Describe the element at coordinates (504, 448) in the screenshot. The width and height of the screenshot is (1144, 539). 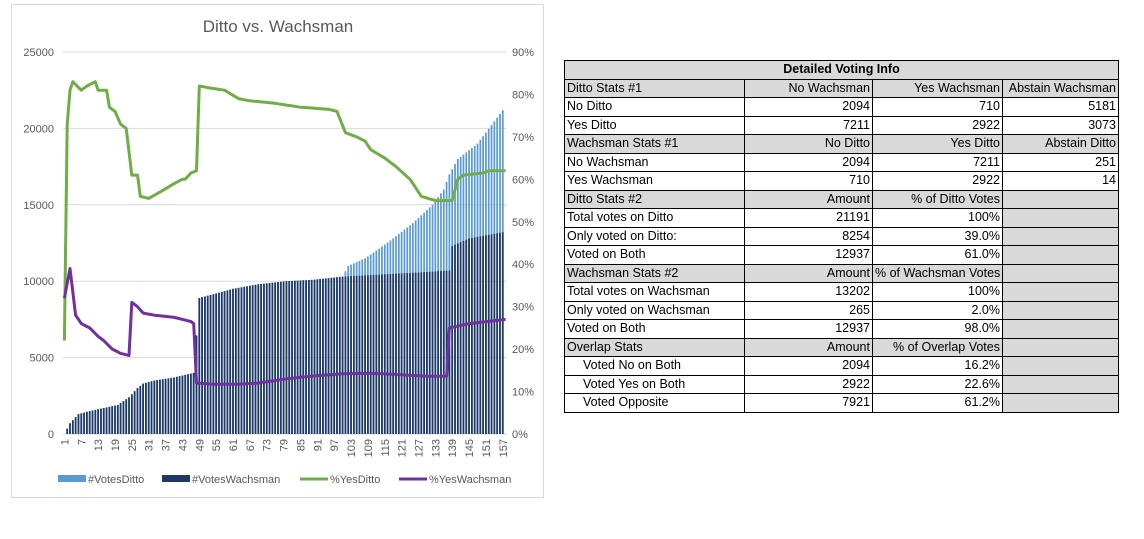
I see `x-tick-label: 157` at that location.